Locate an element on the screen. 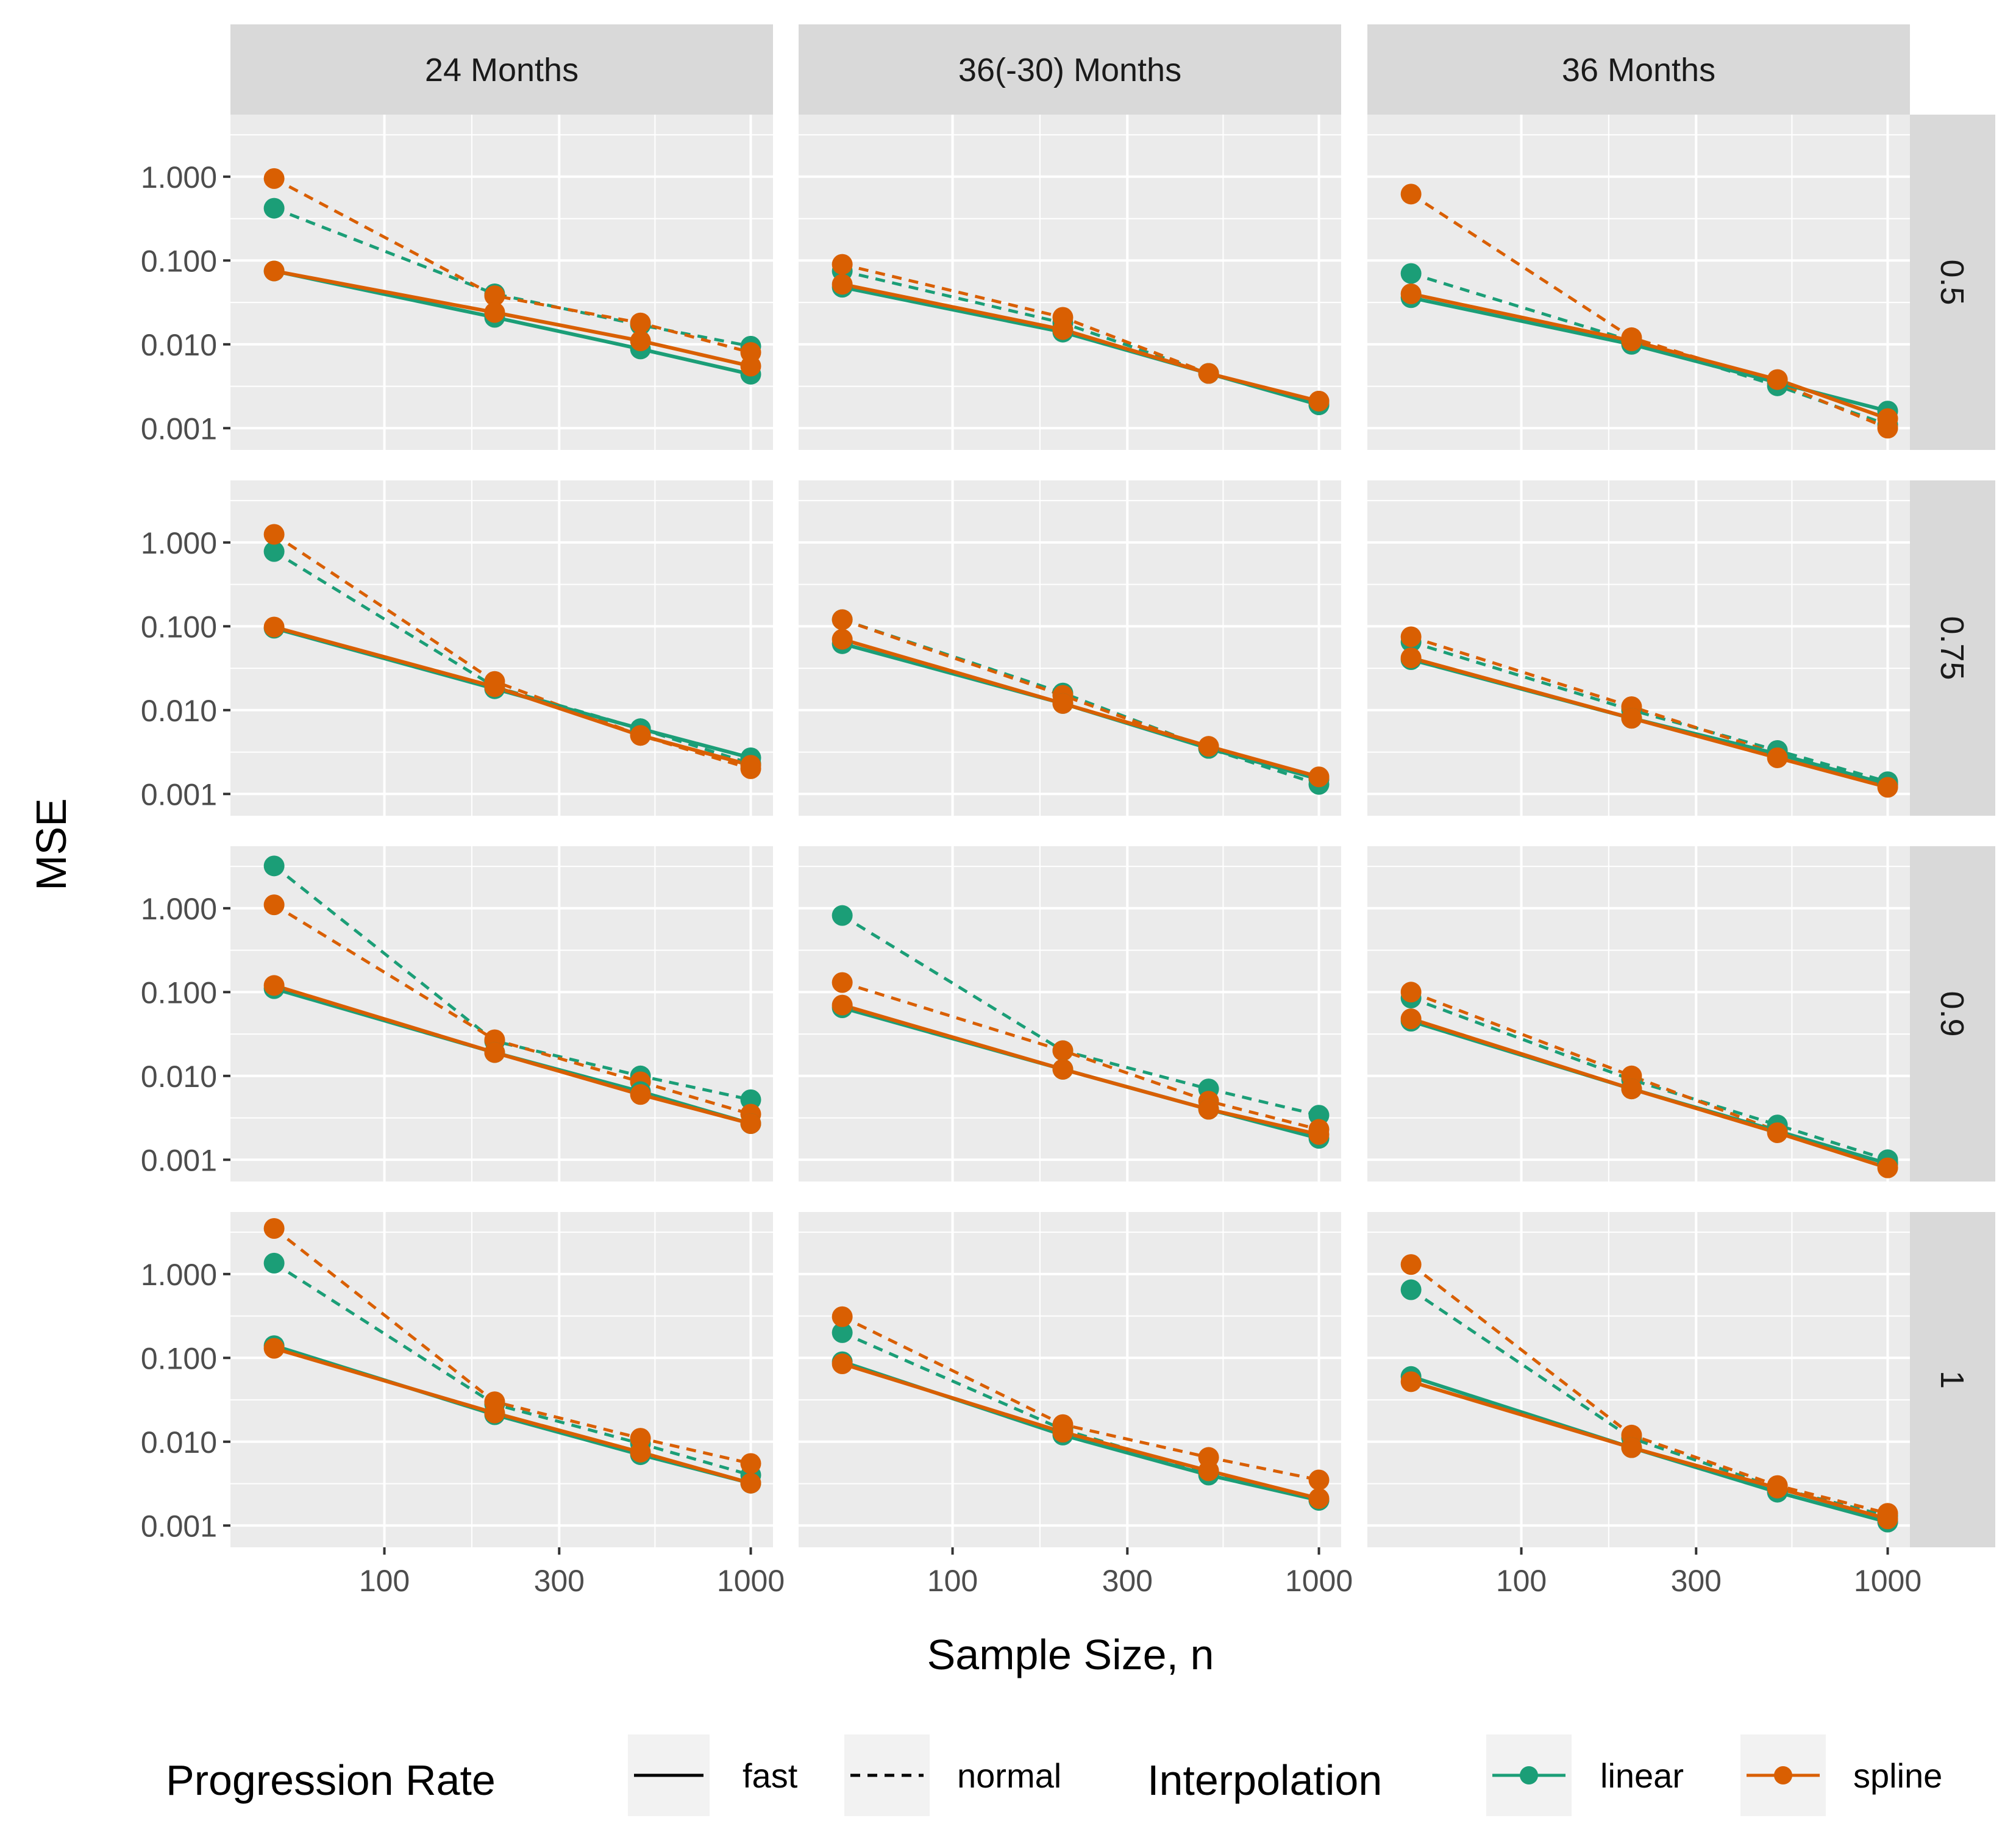  legend-label-linear: linear is located at coordinates (1642, 1775).